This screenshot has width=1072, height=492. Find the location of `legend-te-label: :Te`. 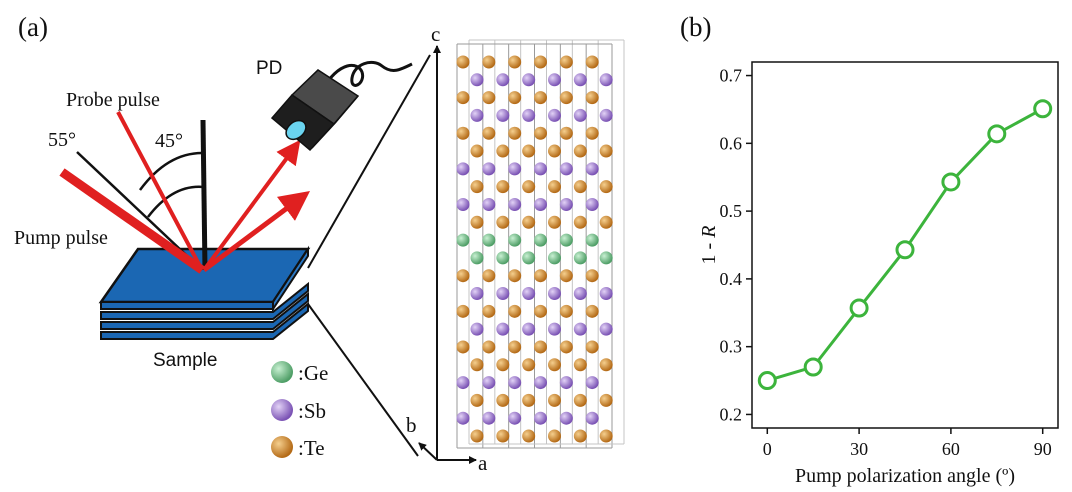

legend-te-label: :Te is located at coordinates (311, 448).